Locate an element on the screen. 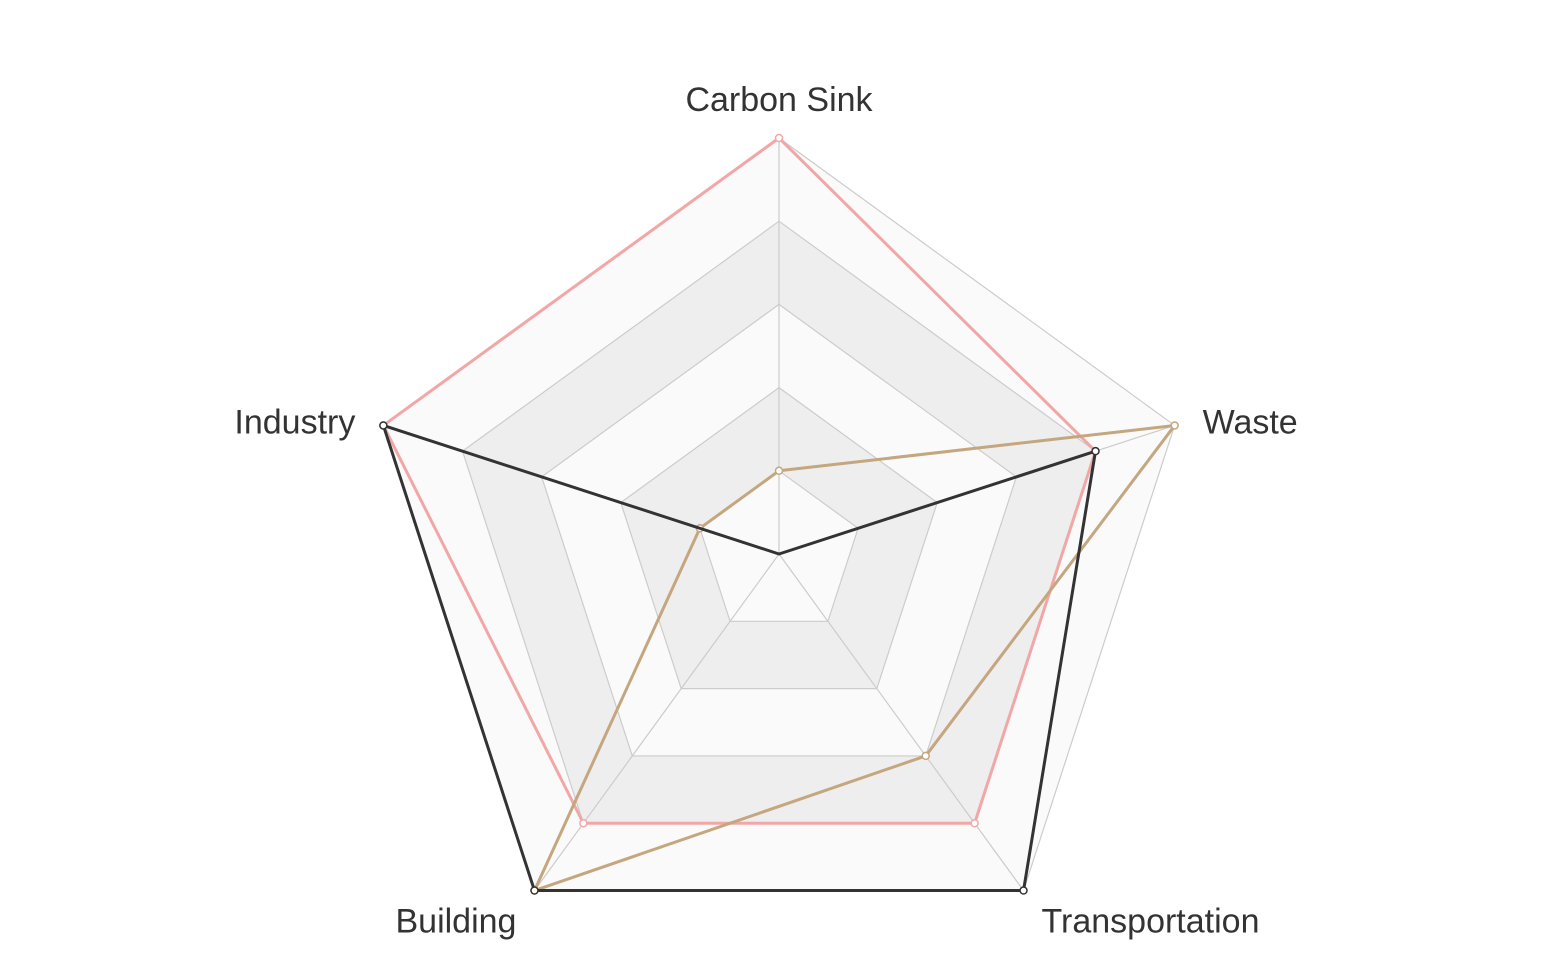  axis-label-carbon-sink: Carbon Sink is located at coordinates (779, 100).